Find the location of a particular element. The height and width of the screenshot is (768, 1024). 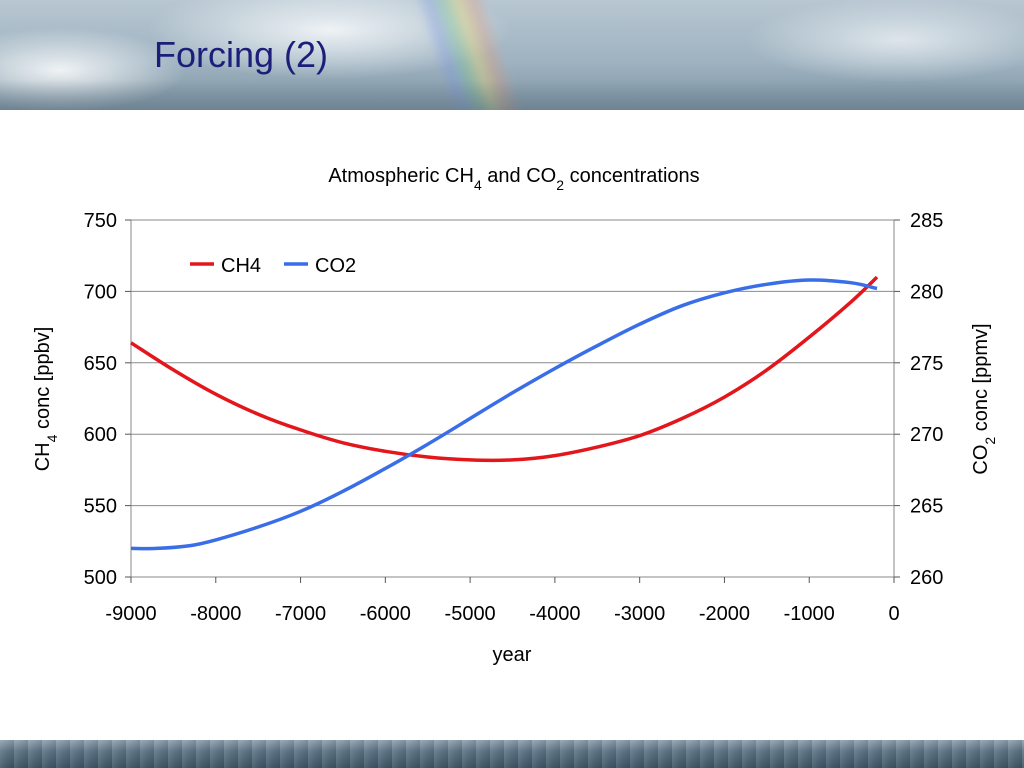

x-axis-label: year is located at coordinates (512, 655).